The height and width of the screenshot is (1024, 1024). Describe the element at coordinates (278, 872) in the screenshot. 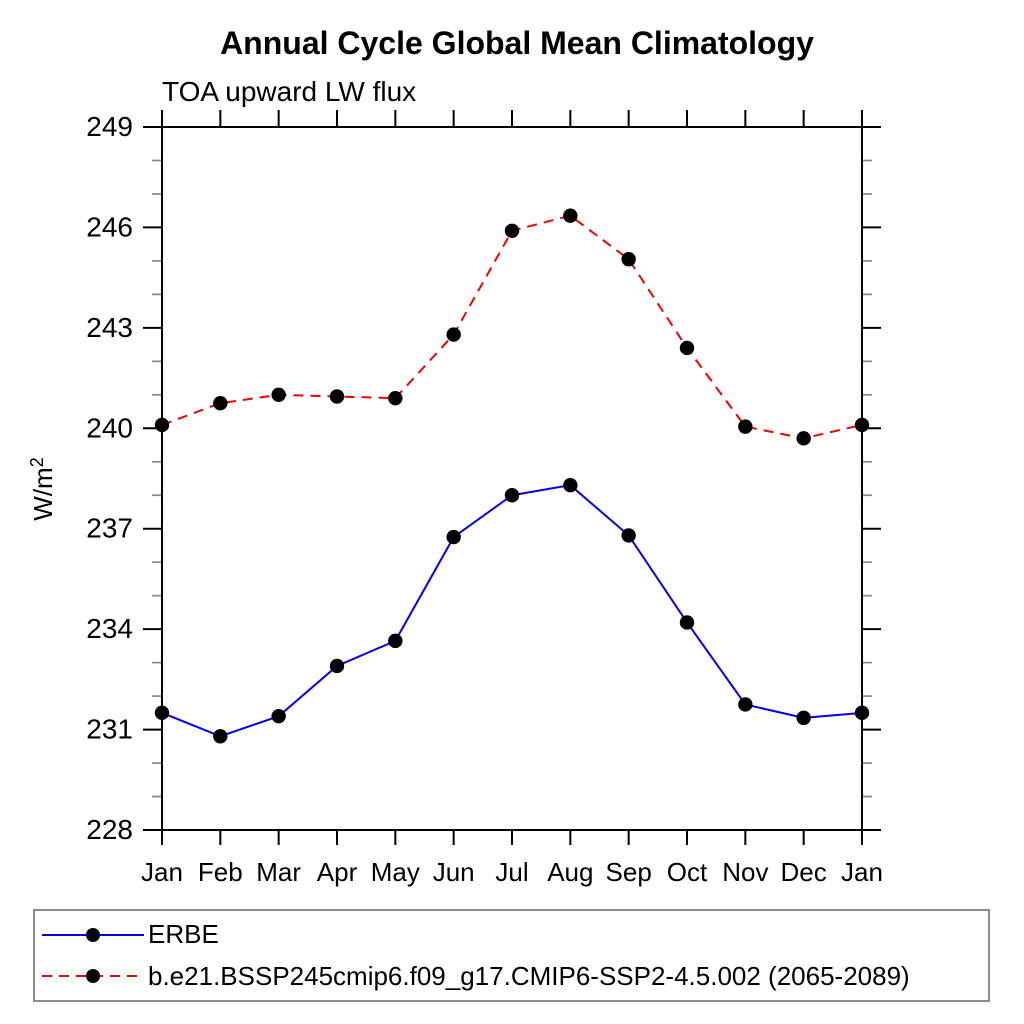

I see `x-tick-label: Mar` at that location.